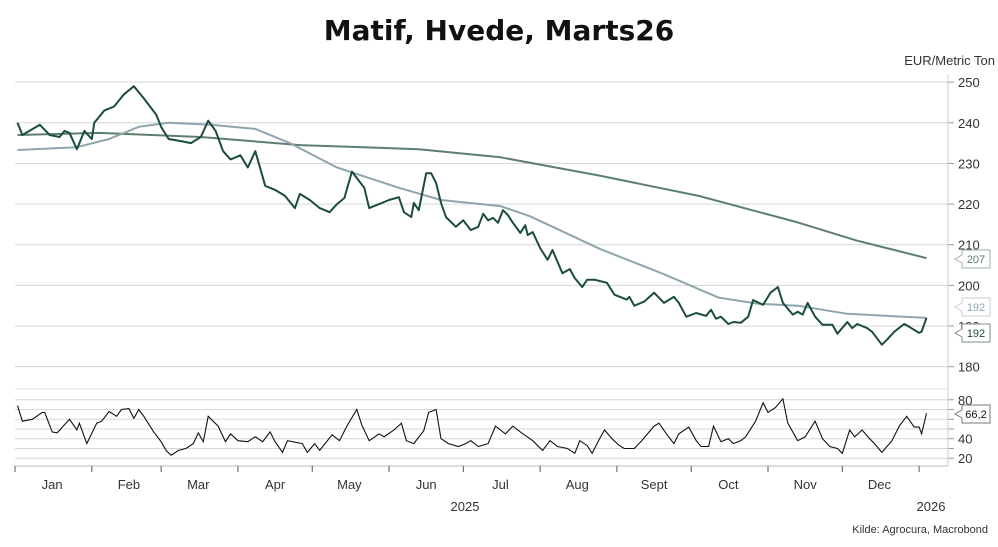 The width and height of the screenshot is (998, 547). I want to click on y-tick-label: 220, so click(969, 204).